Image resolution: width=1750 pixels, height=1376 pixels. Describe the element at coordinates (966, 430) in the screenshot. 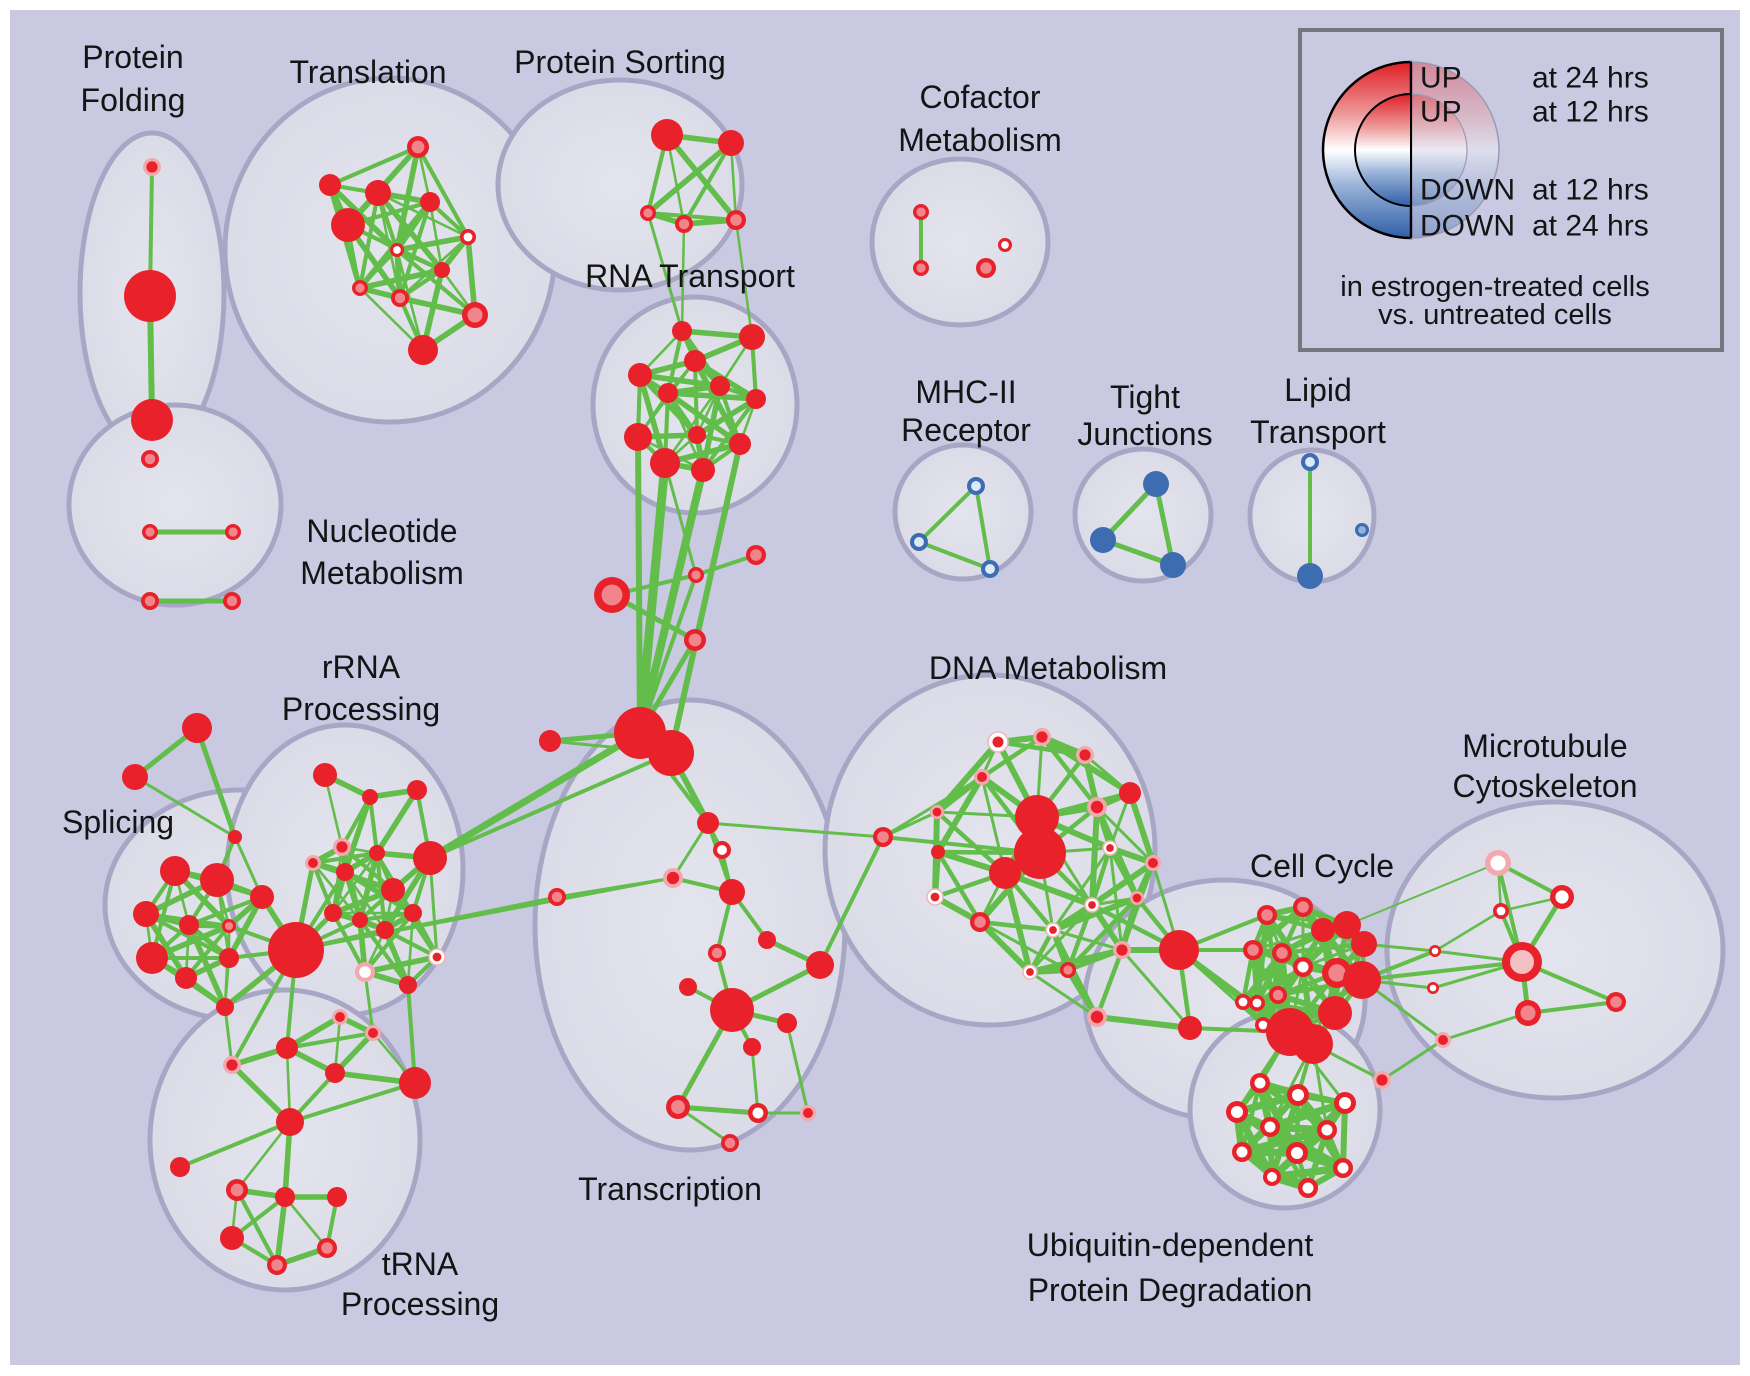

I see `label-mhc-line1: Receptor` at that location.